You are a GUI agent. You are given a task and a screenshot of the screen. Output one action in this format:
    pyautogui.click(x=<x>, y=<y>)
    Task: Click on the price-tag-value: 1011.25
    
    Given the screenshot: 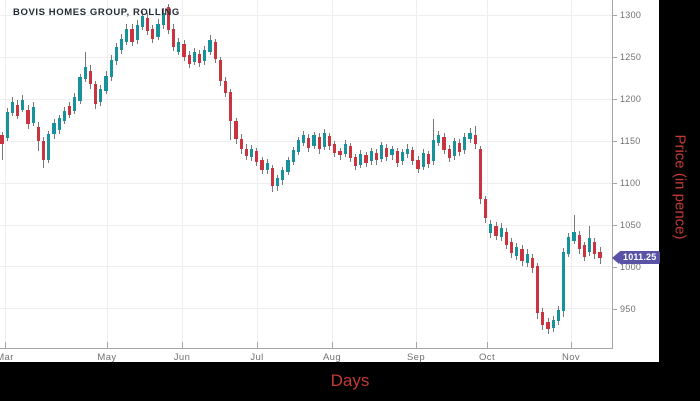 What is the action you would take?
    pyautogui.click(x=640, y=258)
    